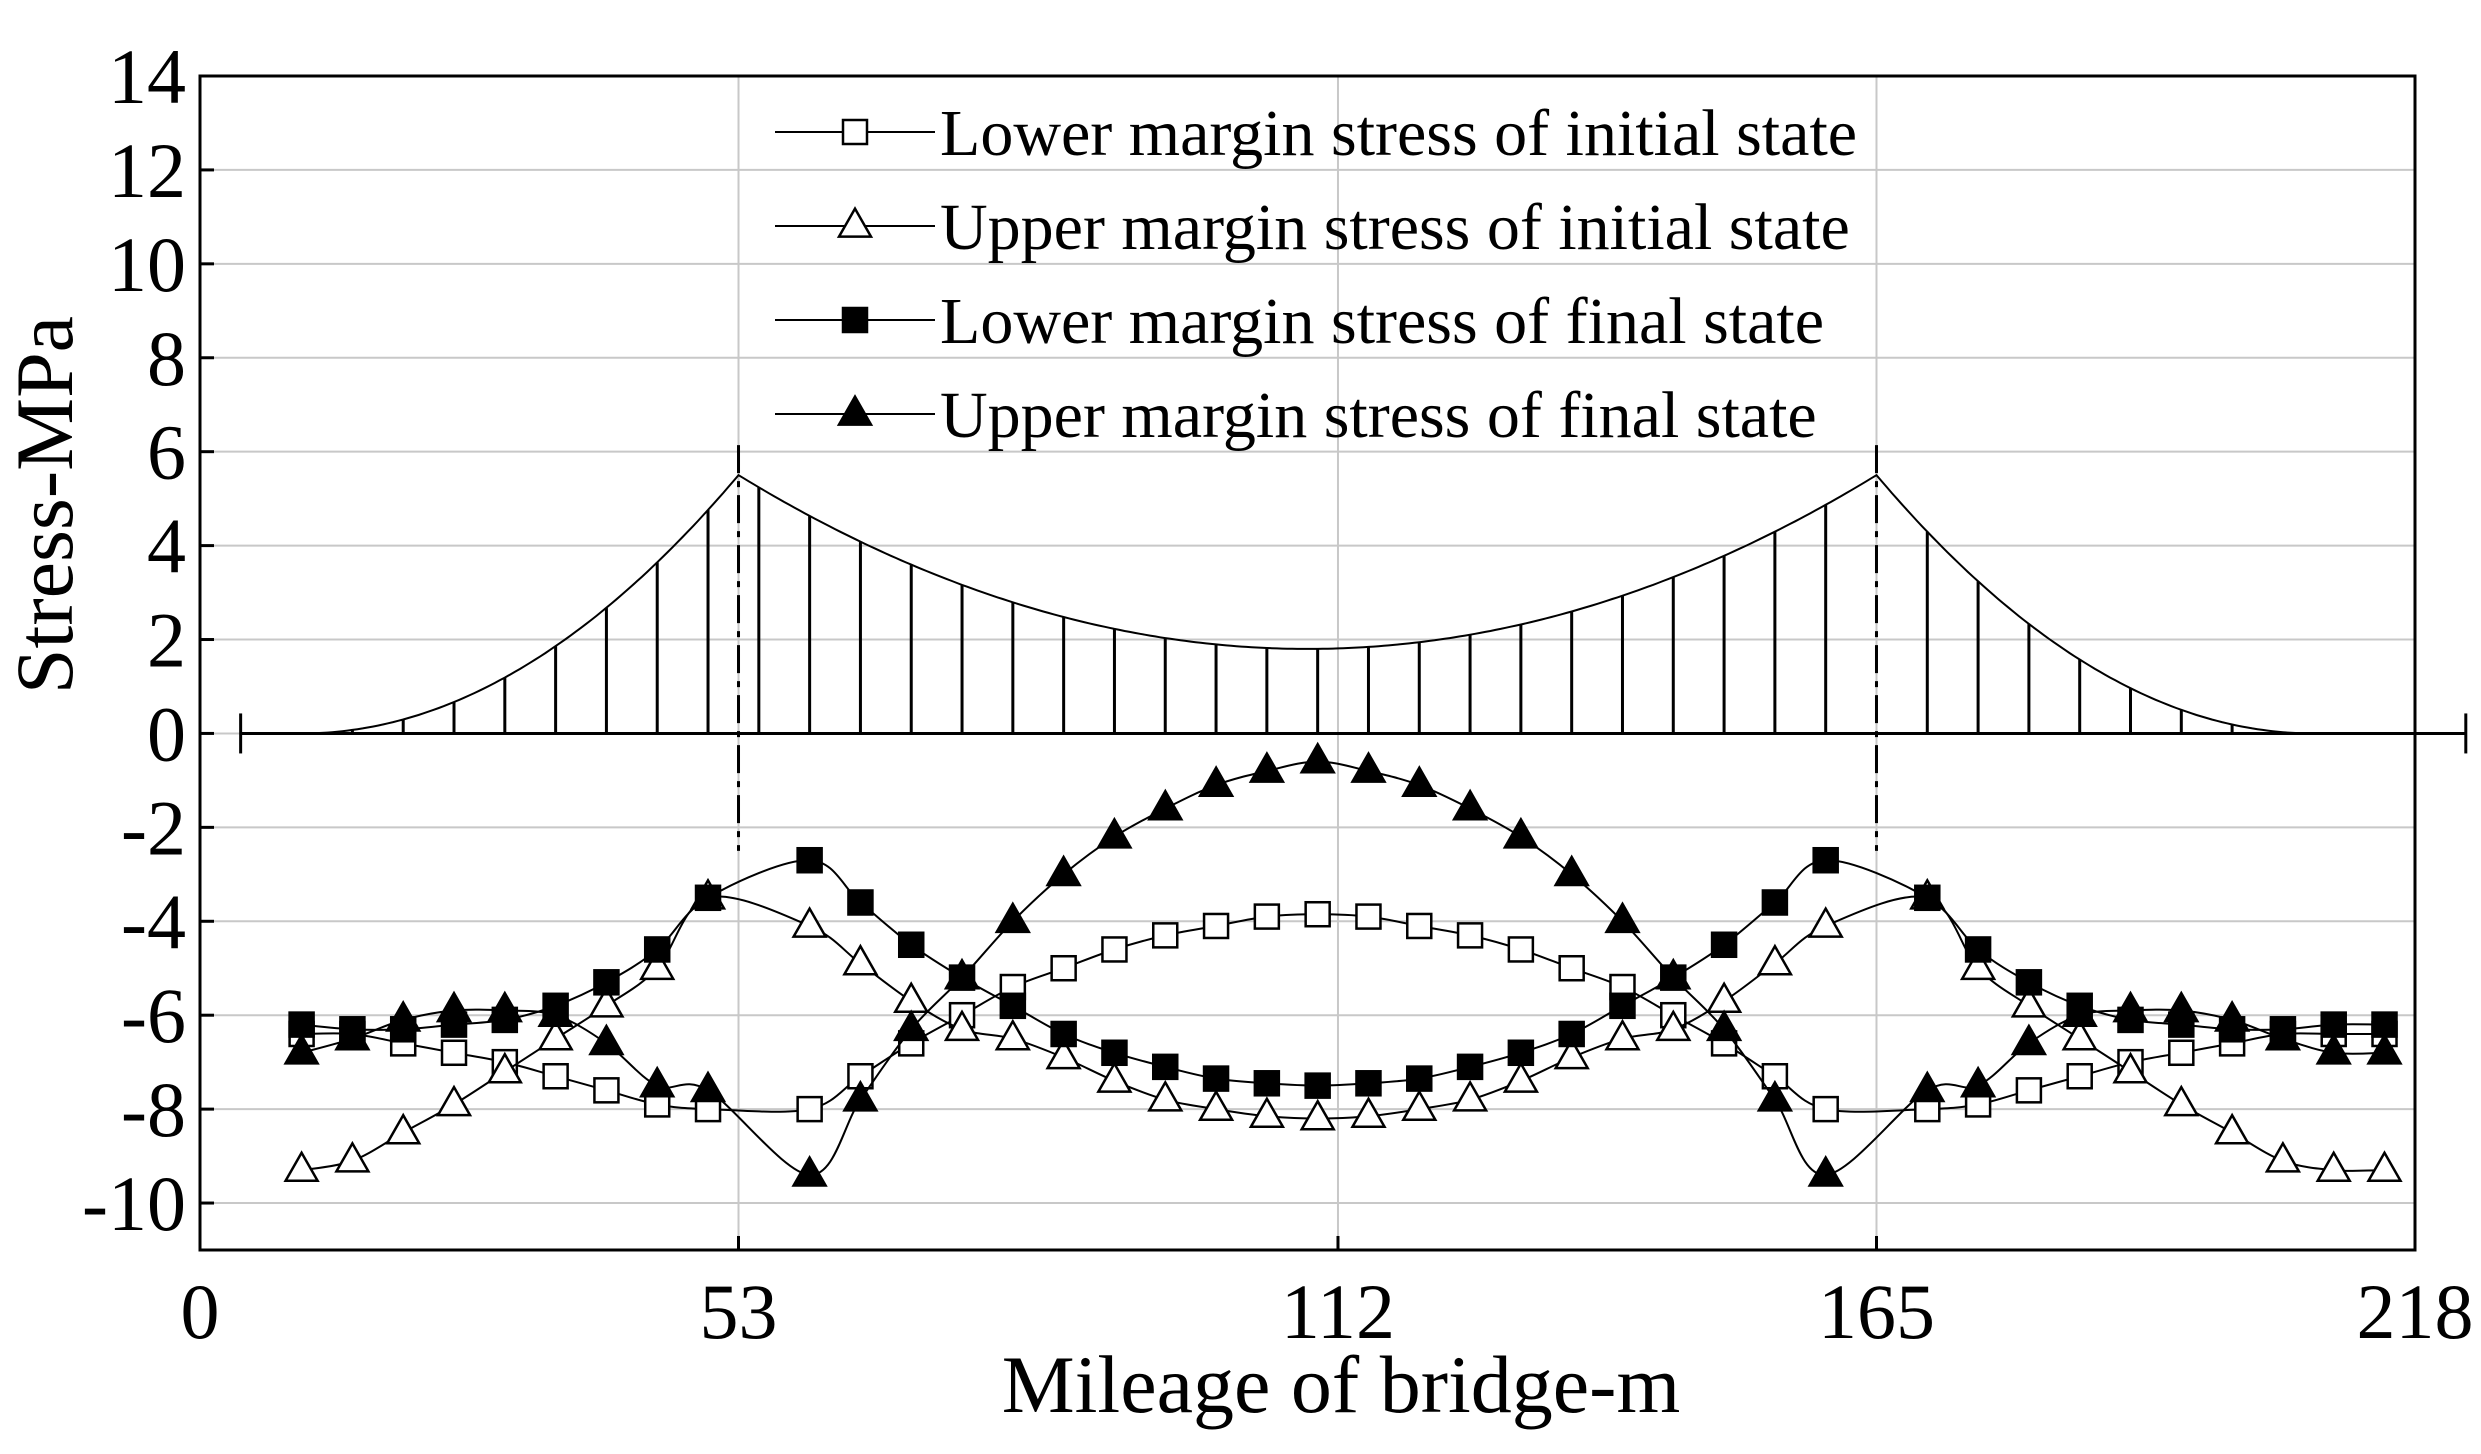 Image resolution: width=2481 pixels, height=1454 pixels. Describe the element at coordinates (134, 1203) in the screenshot. I see `y-tick-label-0: -10` at that location.